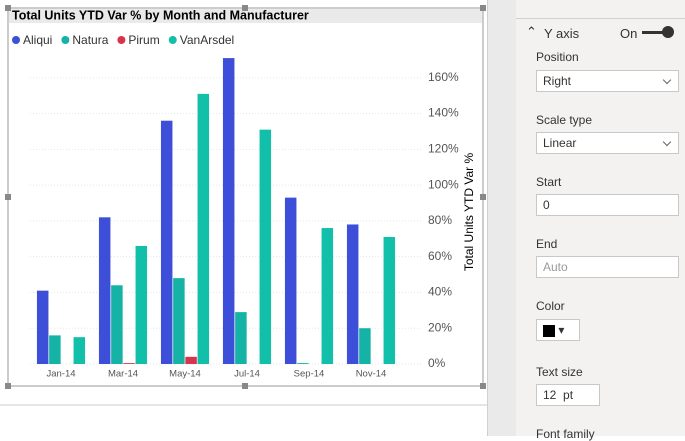  What do you see at coordinates (656, 32) in the screenshot?
I see `toggle-track` at bounding box center [656, 32].